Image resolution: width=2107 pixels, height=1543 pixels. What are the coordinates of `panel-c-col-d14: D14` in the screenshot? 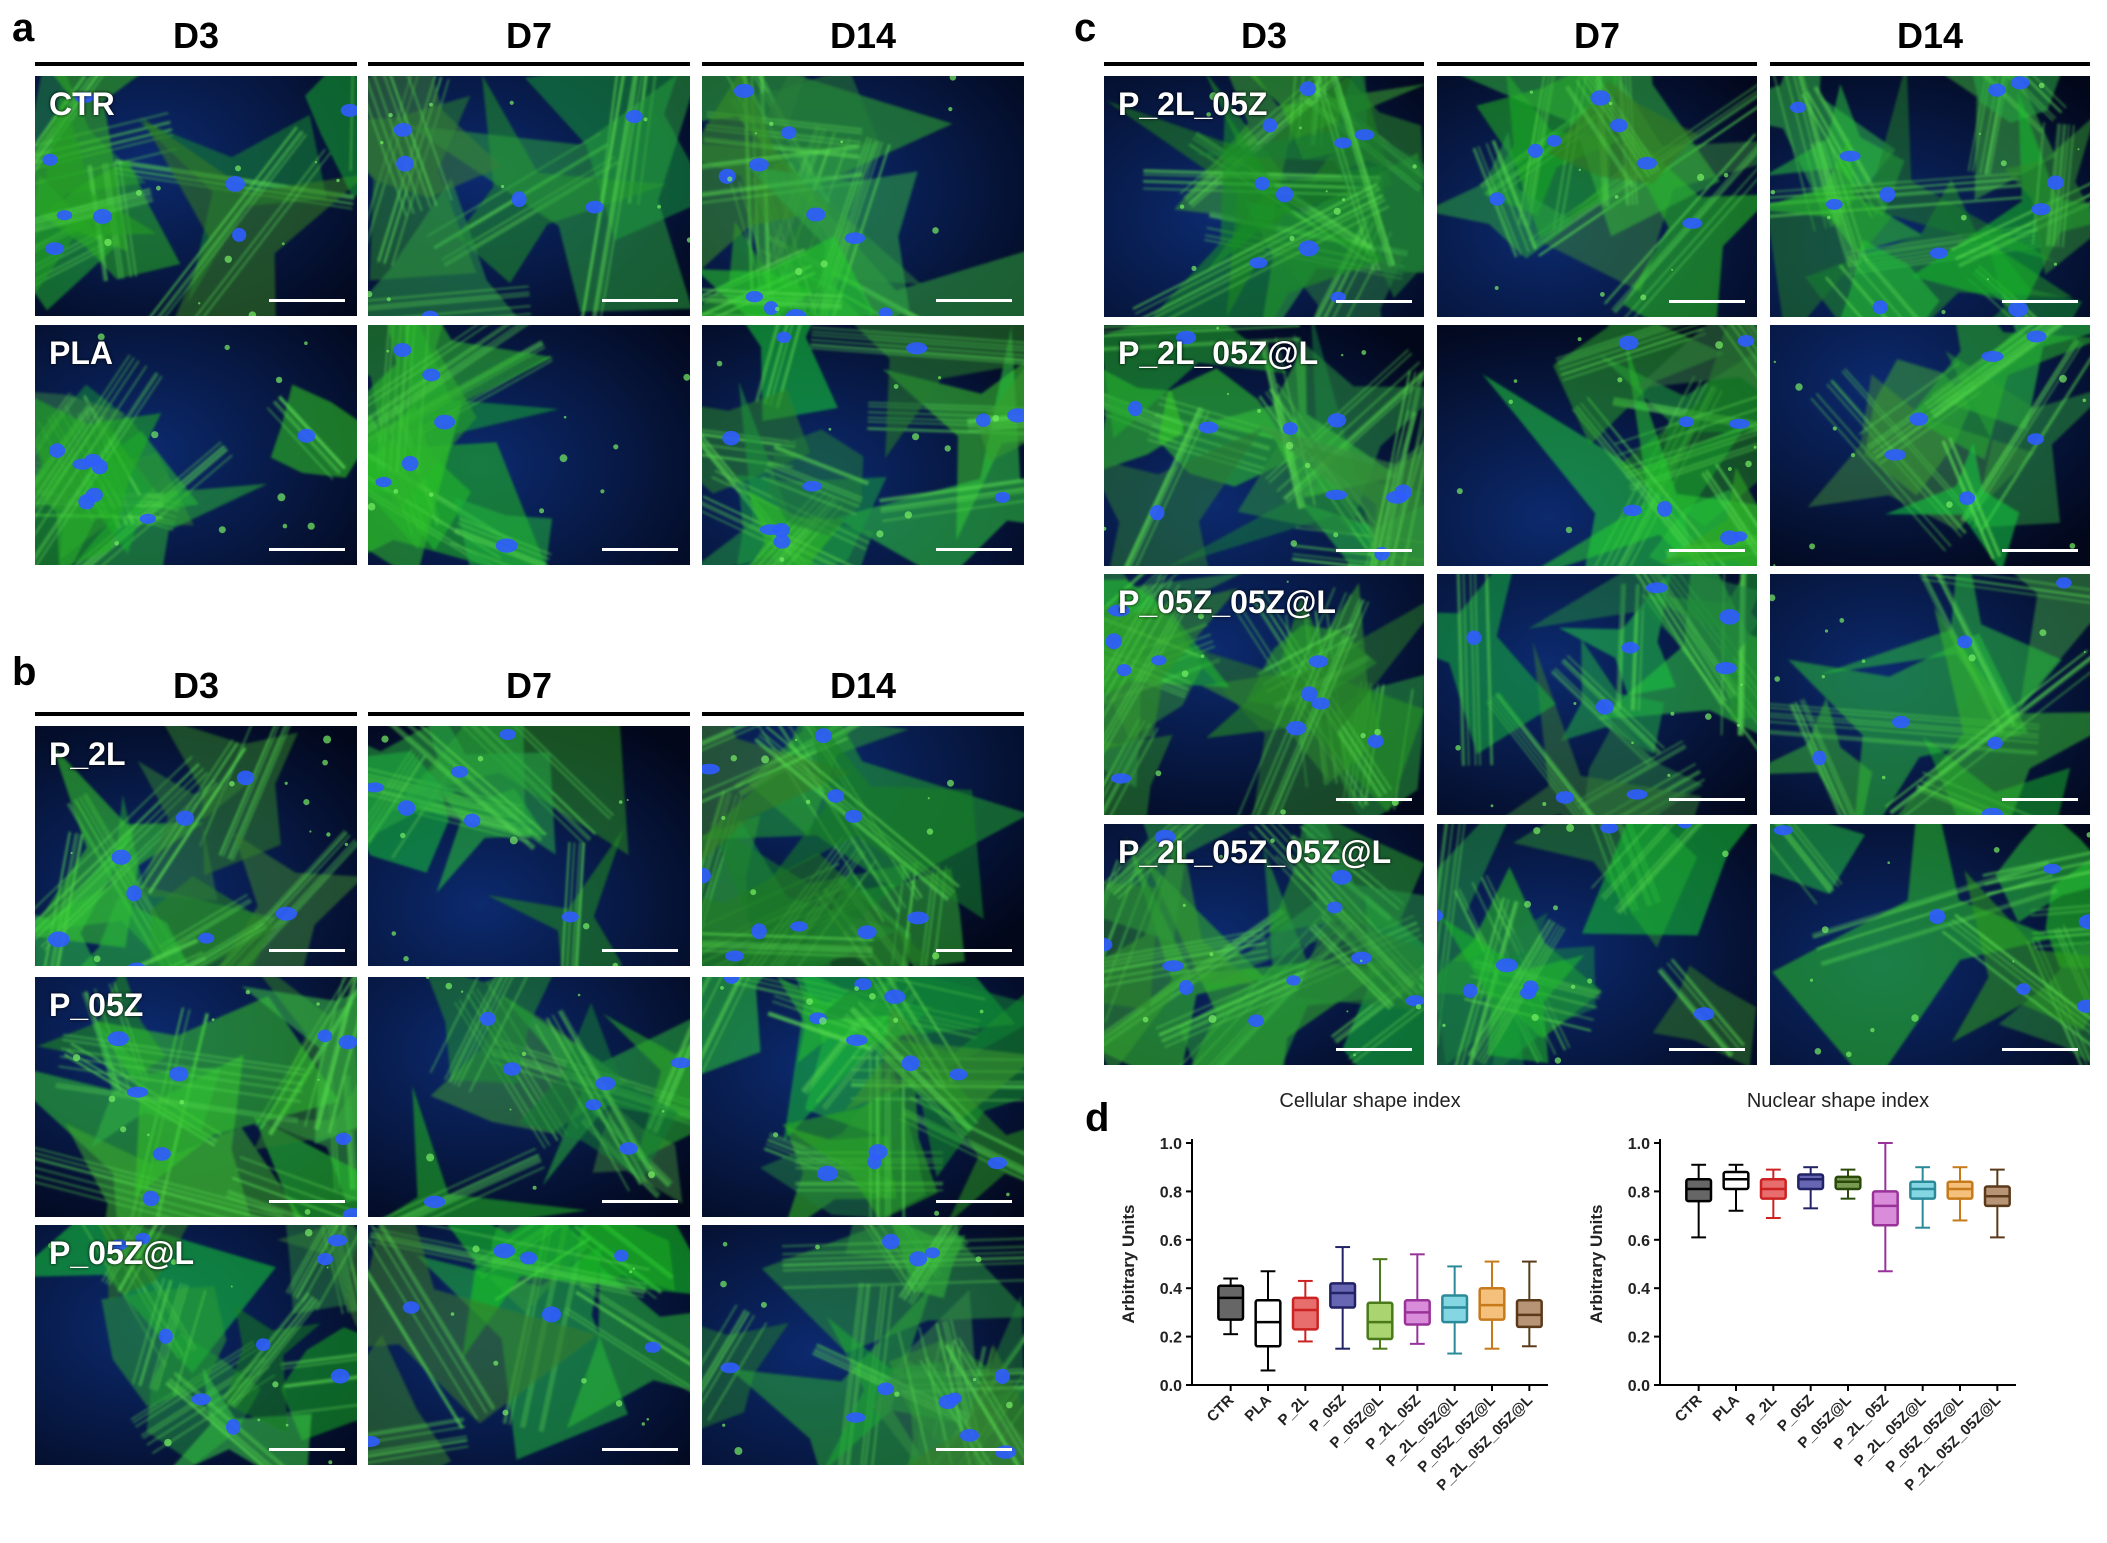 It's located at (1930, 35).